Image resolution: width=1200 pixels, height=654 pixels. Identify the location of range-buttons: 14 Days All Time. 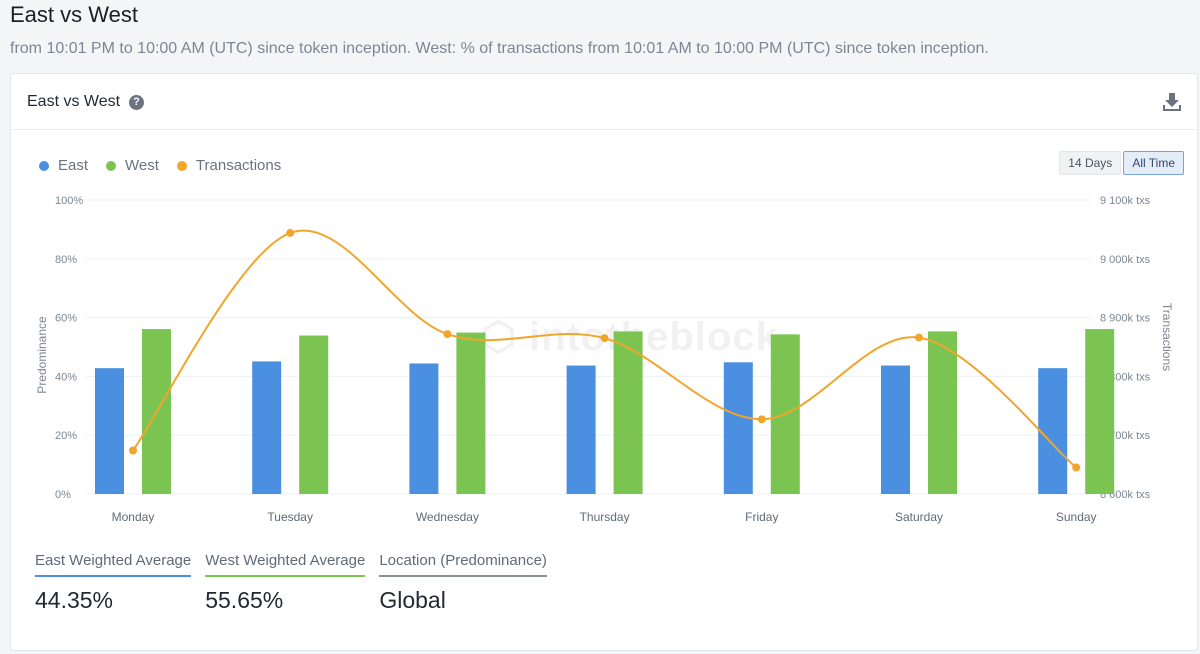
(1121, 163).